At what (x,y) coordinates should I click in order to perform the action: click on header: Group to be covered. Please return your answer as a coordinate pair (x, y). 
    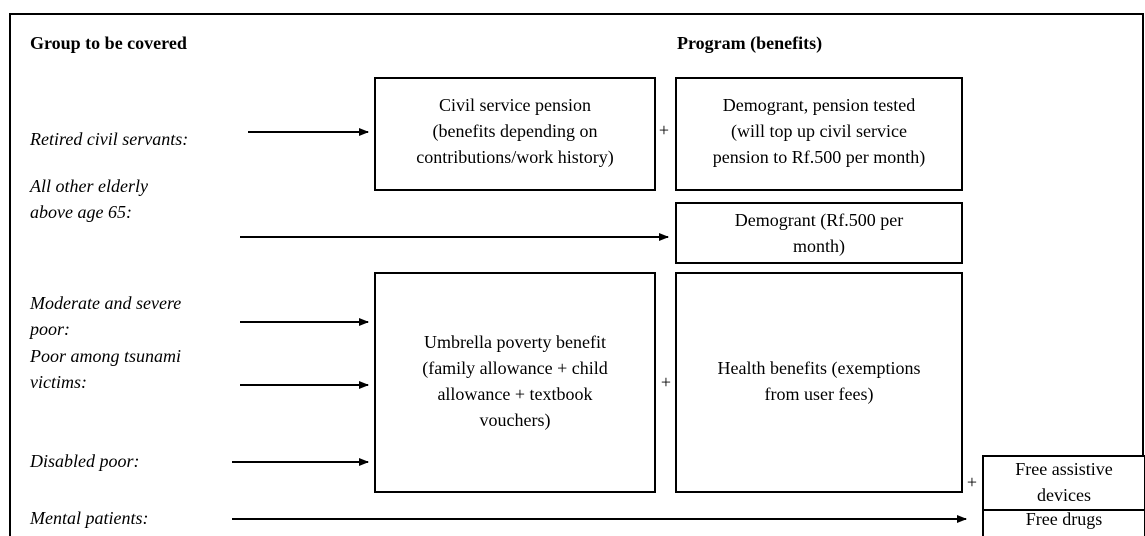
    Looking at the image, I should click on (108, 43).